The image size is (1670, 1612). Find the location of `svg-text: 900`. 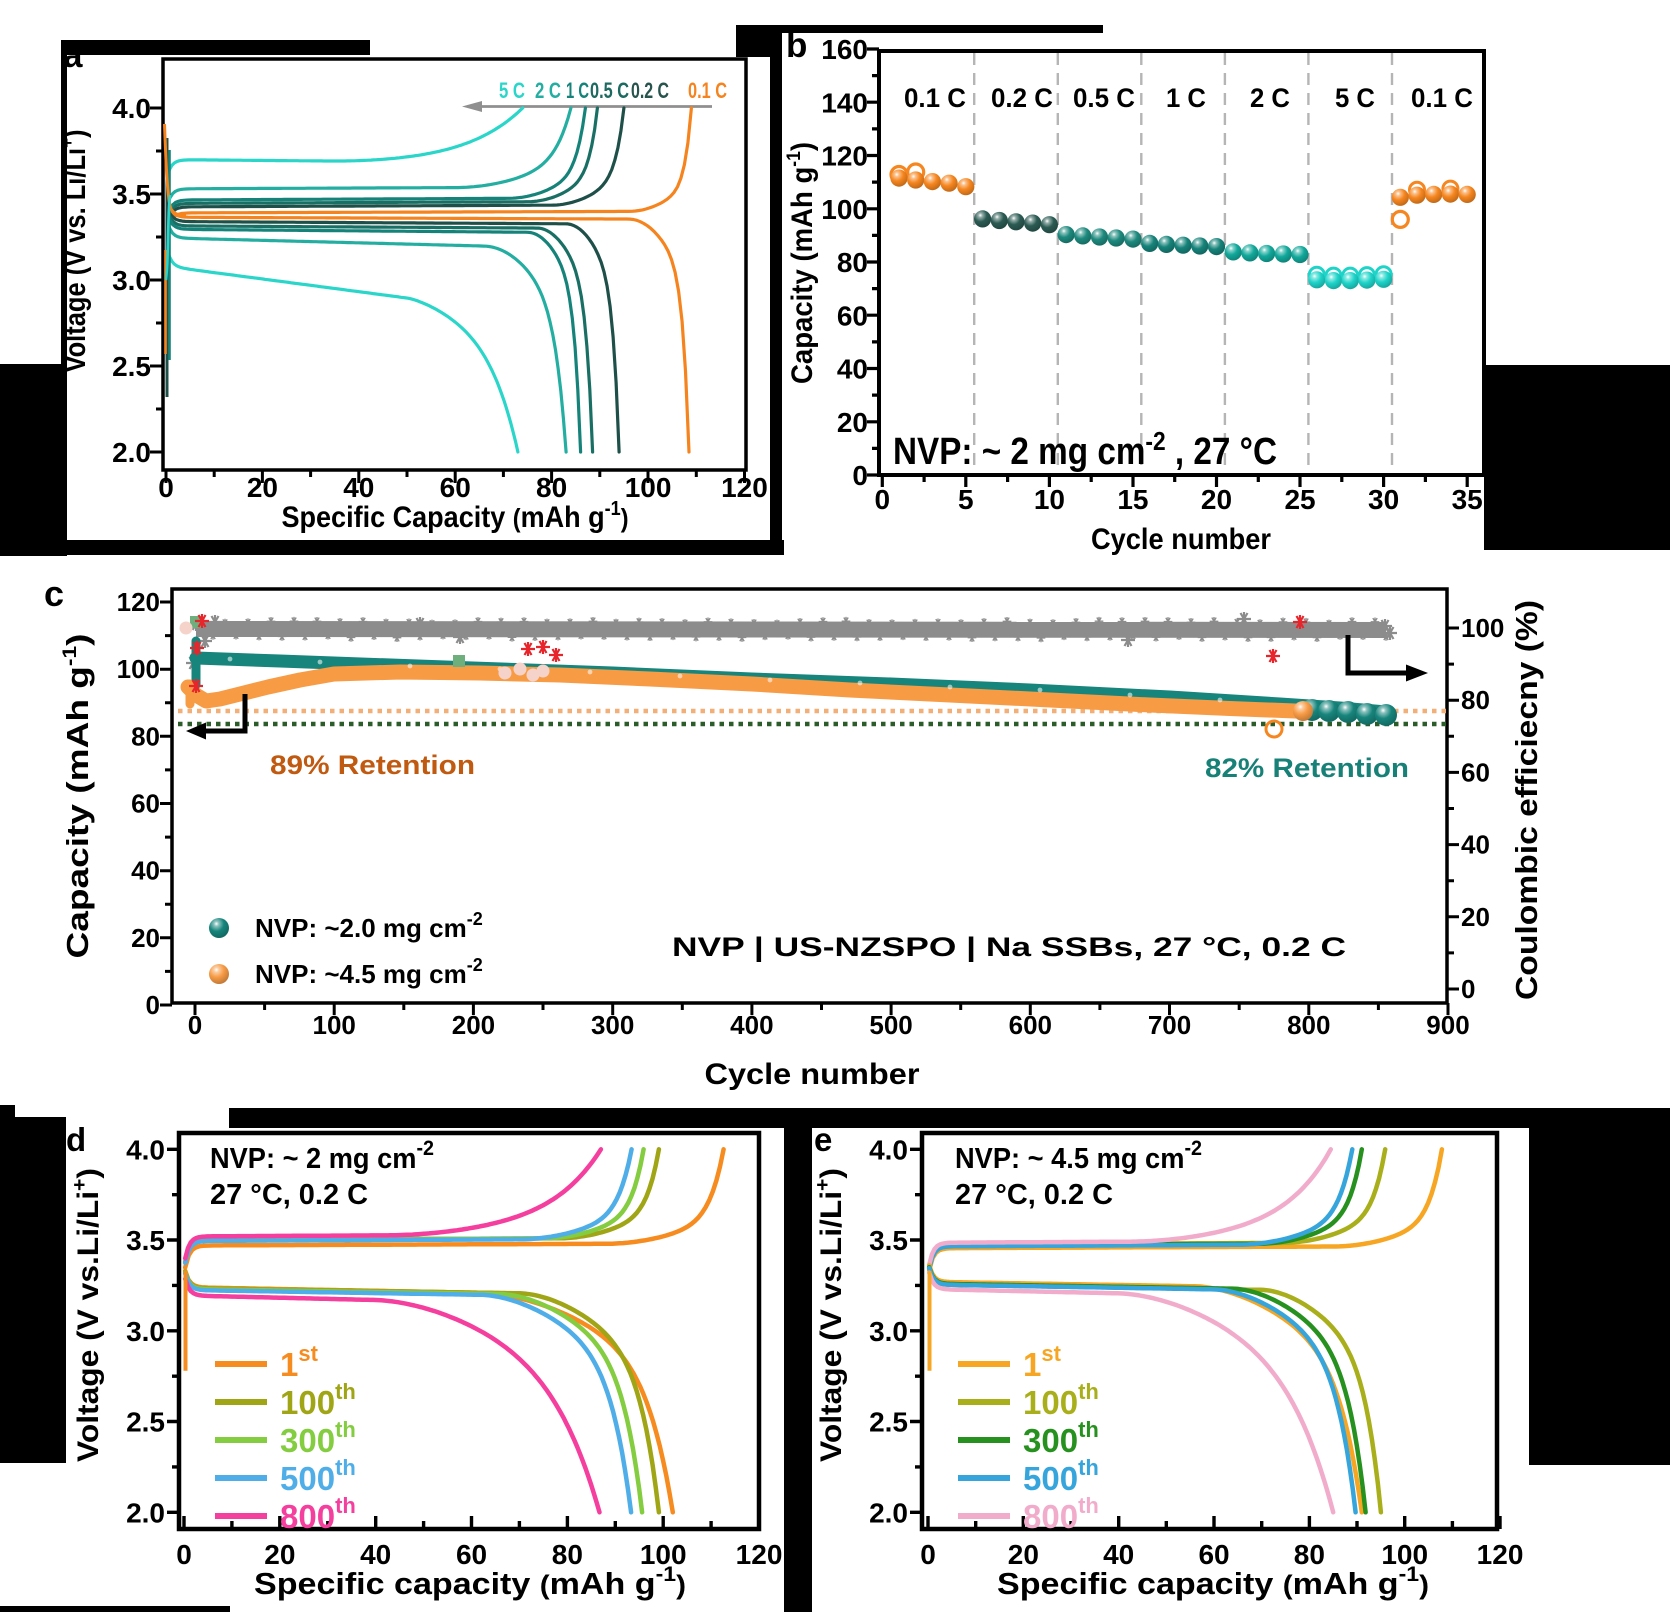

svg-text: 900 is located at coordinates (1447, 1025).